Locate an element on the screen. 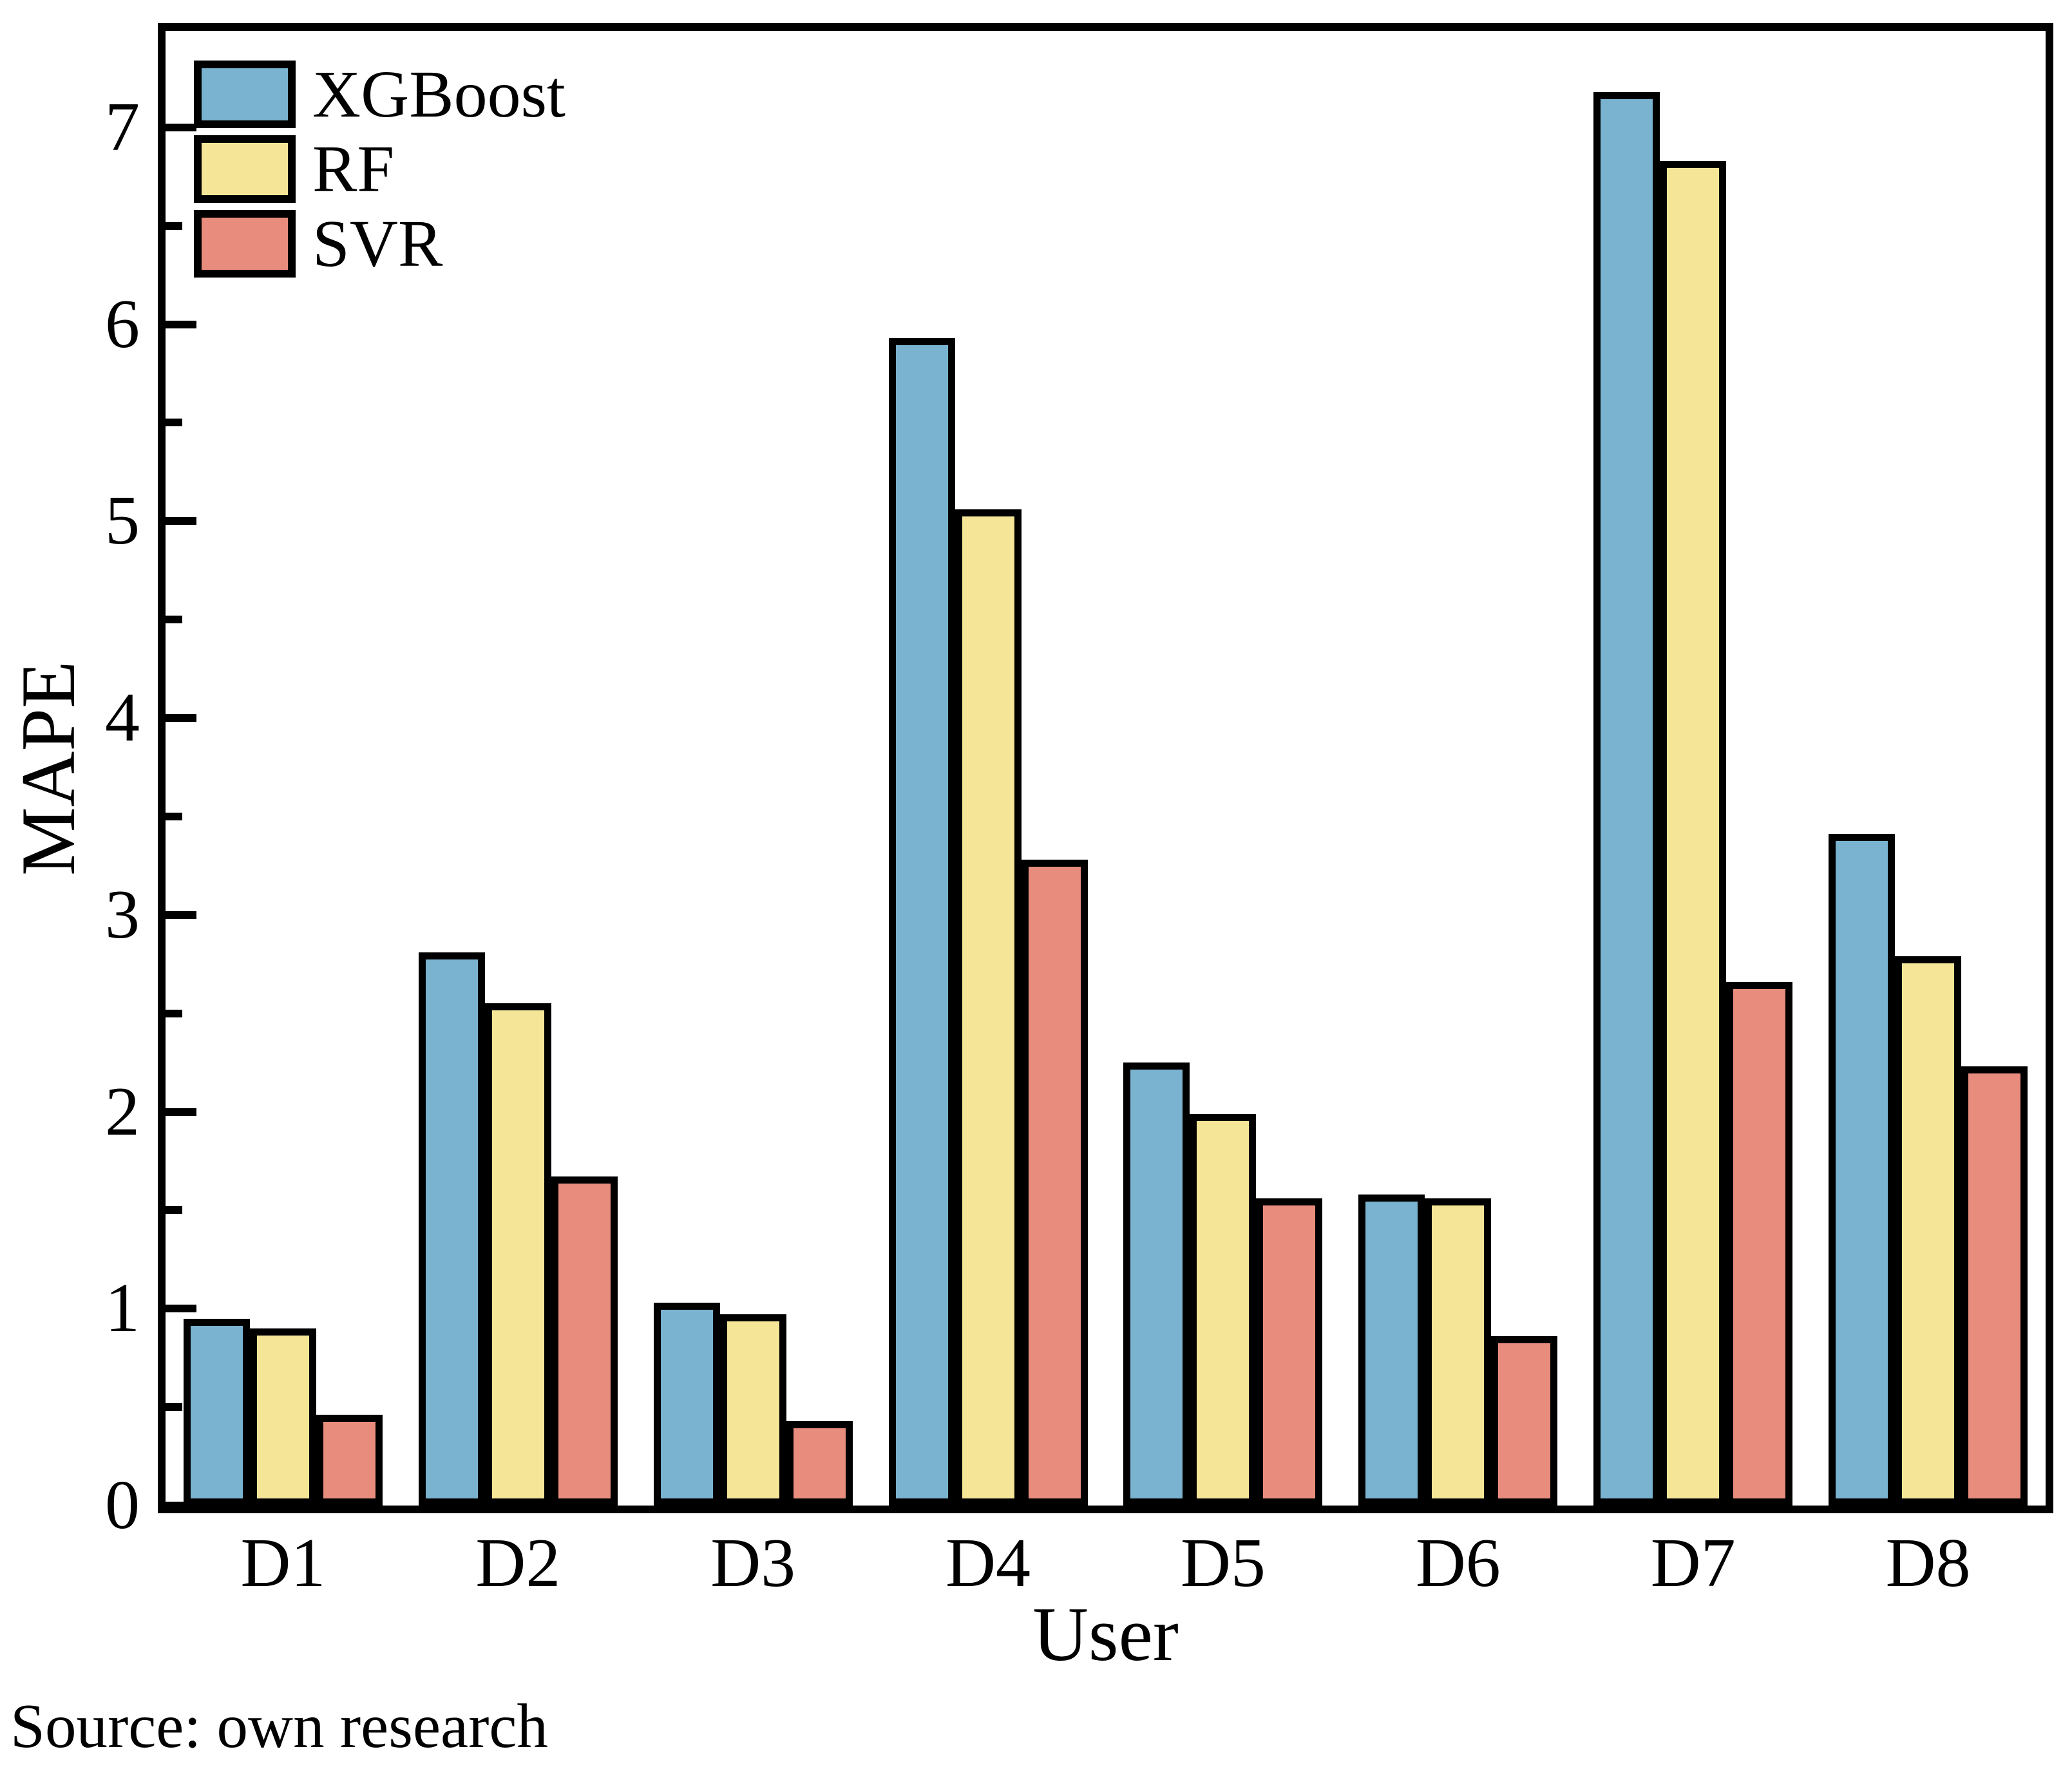 The width and height of the screenshot is (2072, 1785). bar-D1-RF is located at coordinates (283, 1417).